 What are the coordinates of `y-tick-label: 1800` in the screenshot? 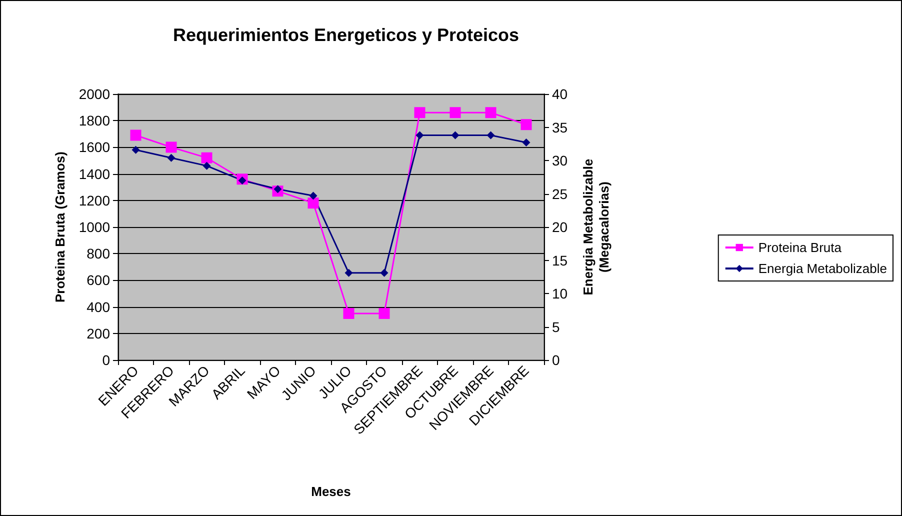 It's located at (94, 120).